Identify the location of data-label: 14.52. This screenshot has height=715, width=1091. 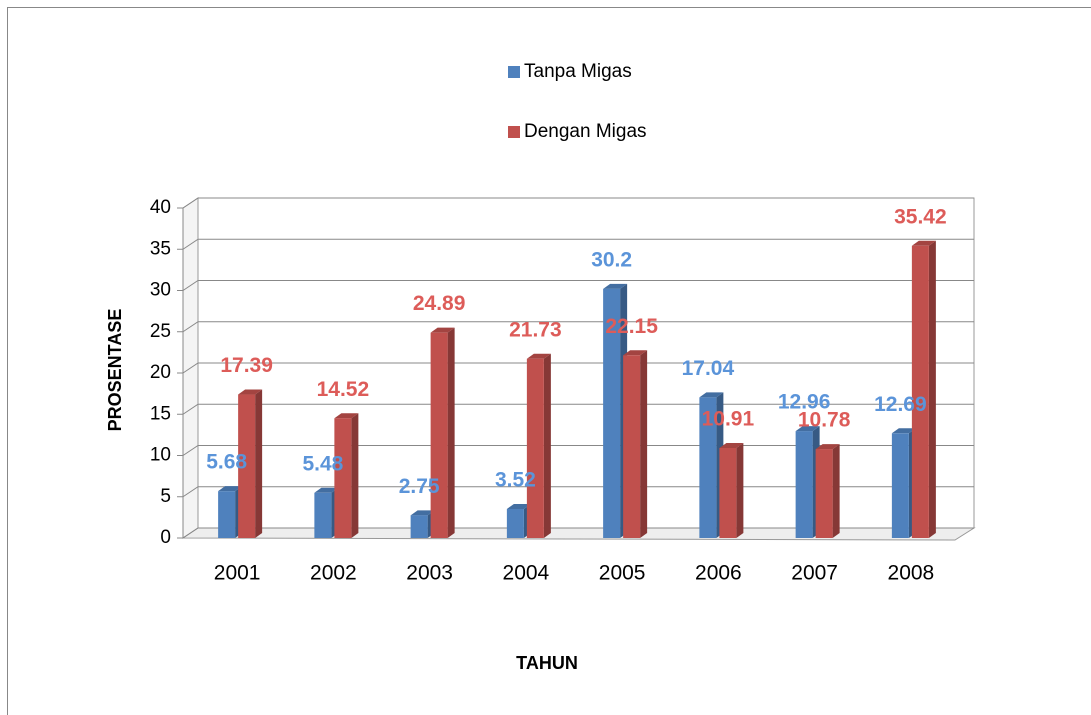
(343, 389).